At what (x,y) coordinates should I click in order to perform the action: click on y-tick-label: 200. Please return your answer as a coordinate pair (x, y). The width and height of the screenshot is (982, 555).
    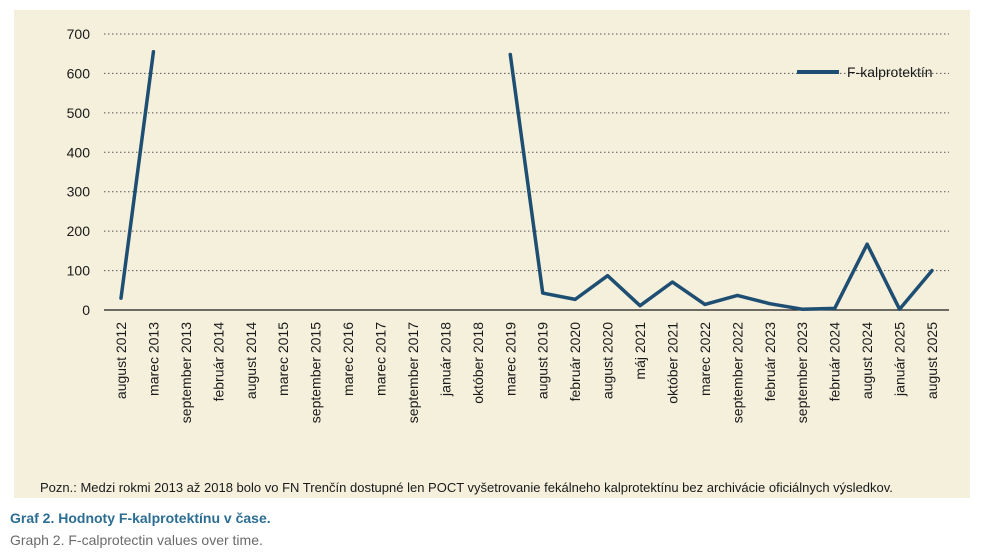
    Looking at the image, I should click on (79, 231).